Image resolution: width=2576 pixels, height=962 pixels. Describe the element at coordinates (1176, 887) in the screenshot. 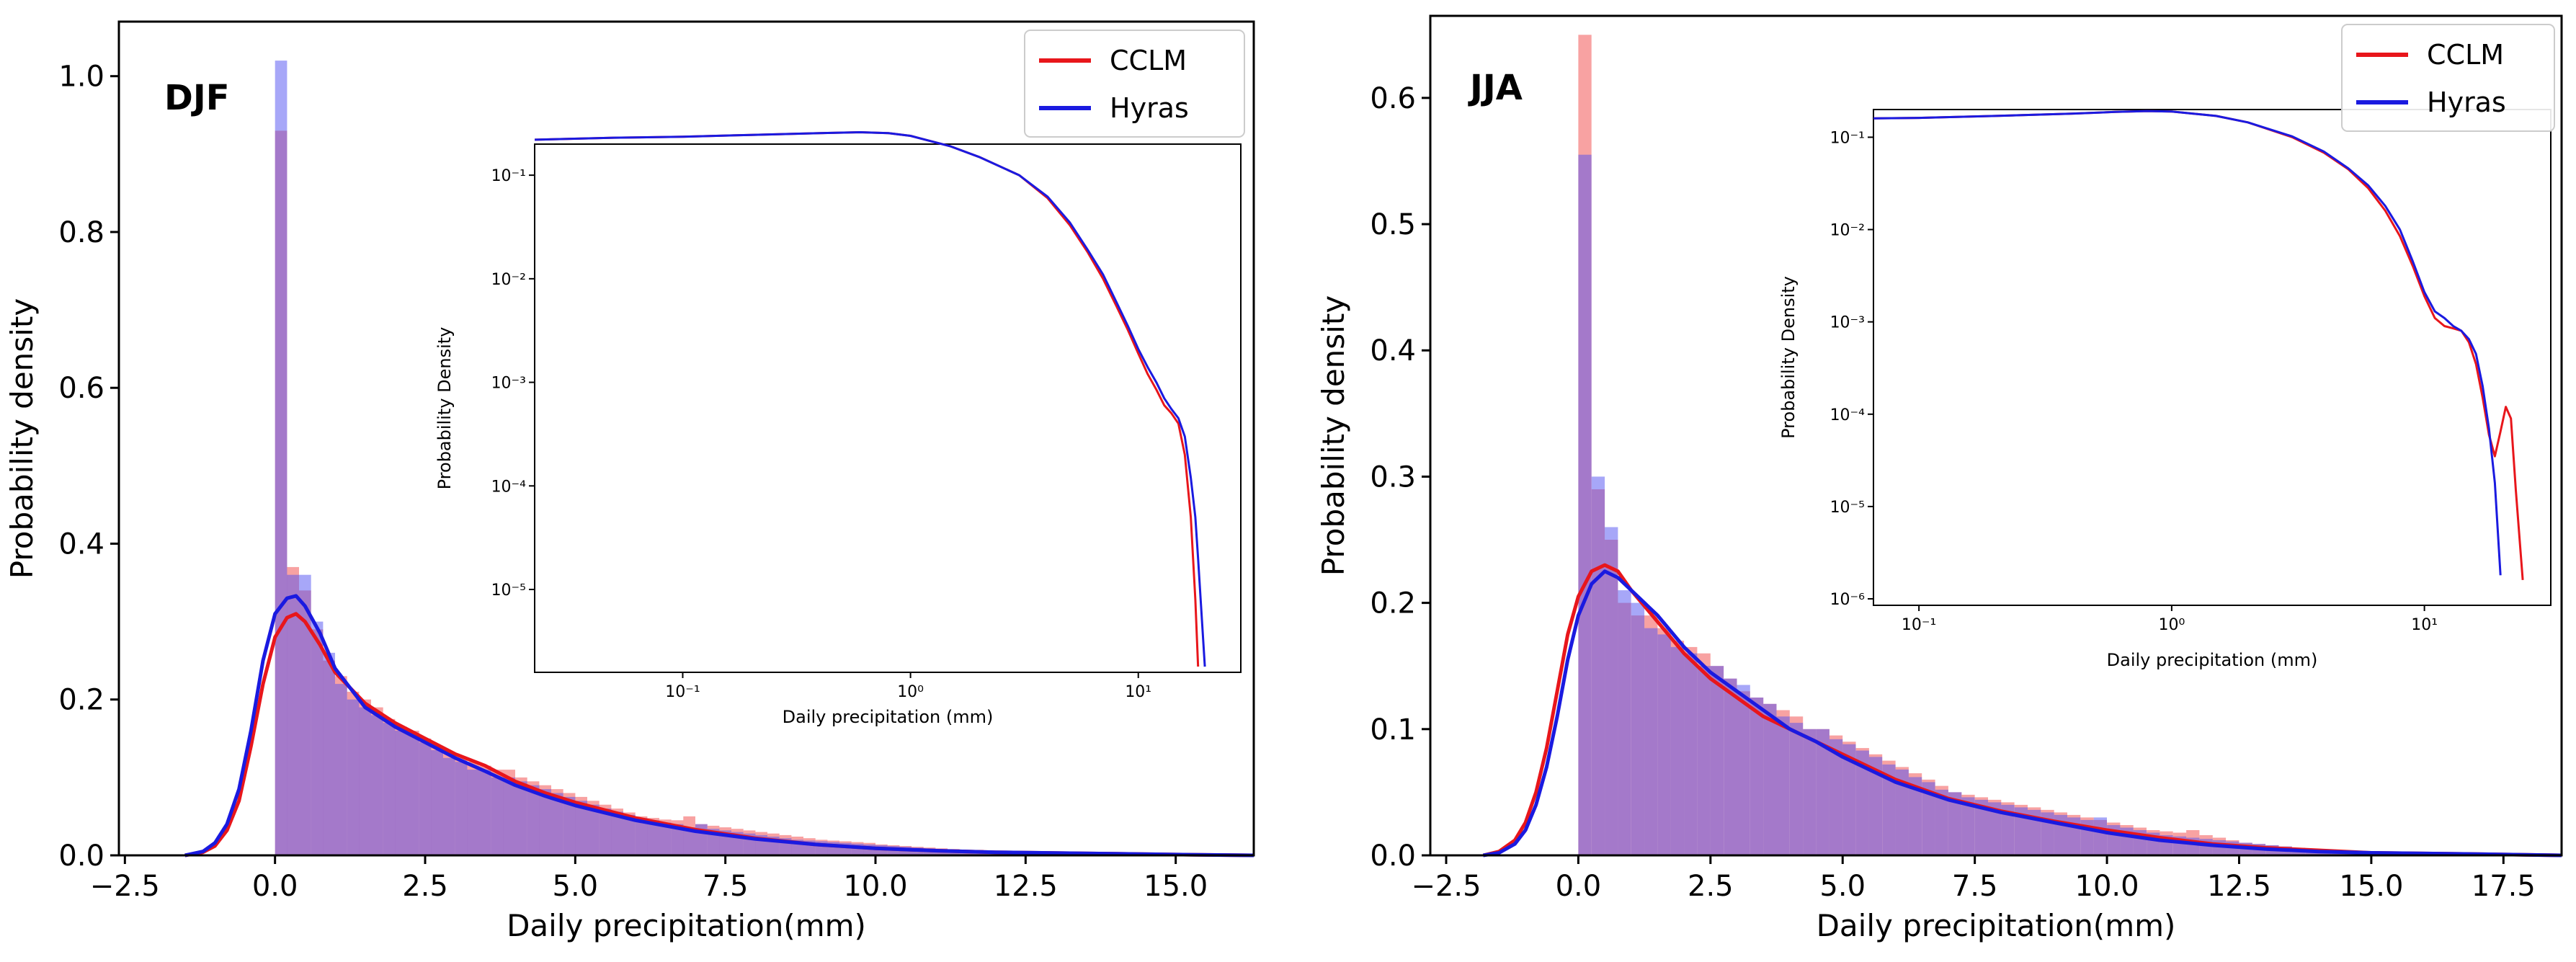

I see `x-tick-label: 15.0` at that location.